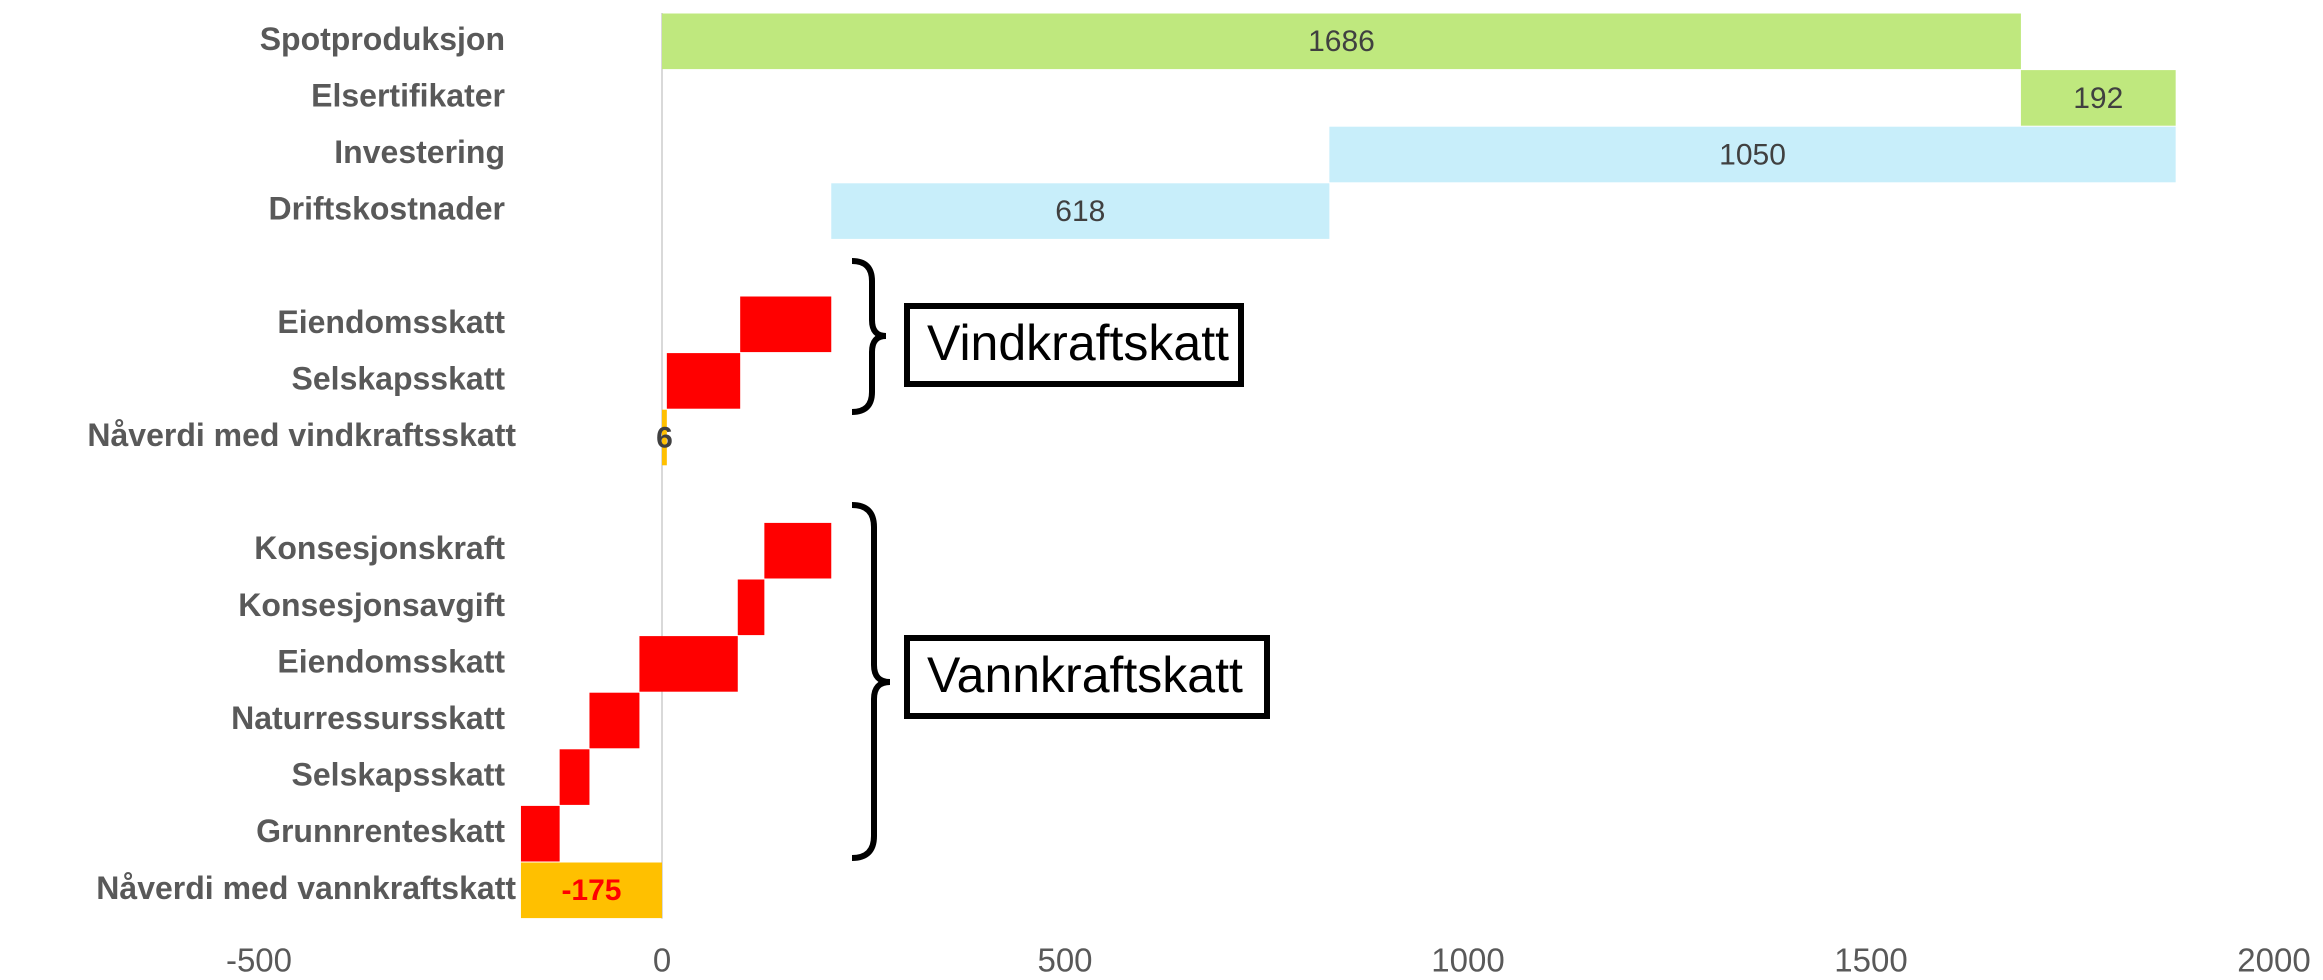 This screenshot has width=2323, height=980. Describe the element at coordinates (1064, 960) in the screenshot. I see `x-tick-label: 500` at that location.